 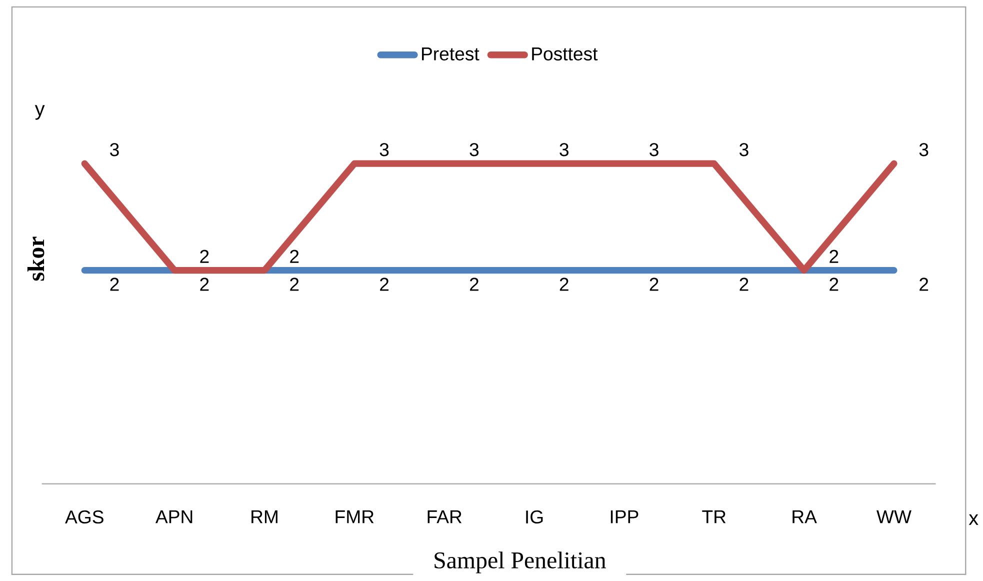 I want to click on x-tick-label: FAR, so click(x=445, y=517).